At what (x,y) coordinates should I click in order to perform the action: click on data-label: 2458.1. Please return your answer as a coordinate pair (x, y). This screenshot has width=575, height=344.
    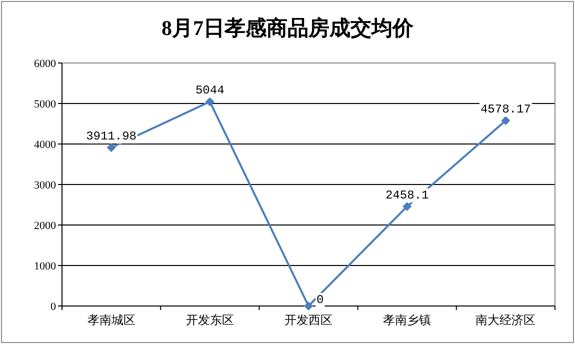
    Looking at the image, I should click on (407, 195).